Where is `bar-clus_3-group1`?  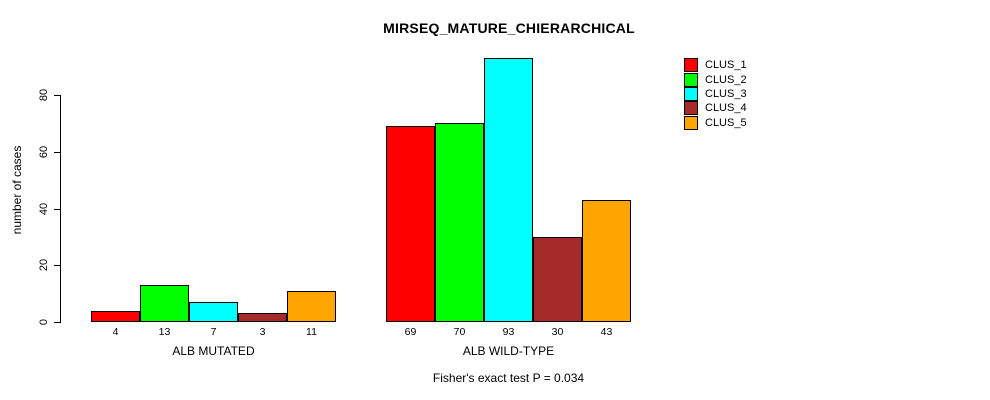
bar-clus_3-group1 is located at coordinates (213, 312).